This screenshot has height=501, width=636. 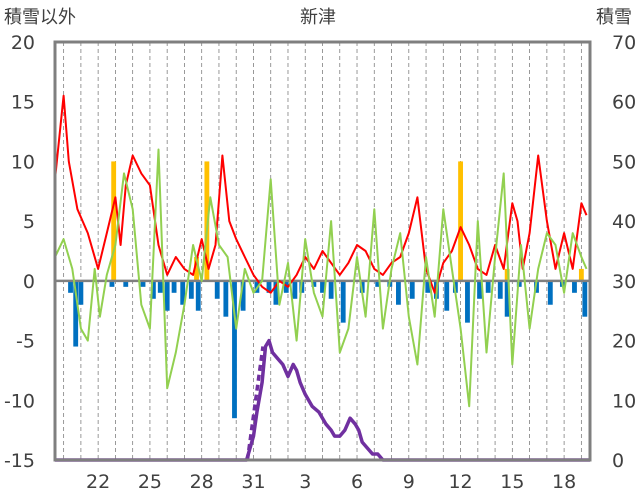 What do you see at coordinates (624, 252) in the screenshot?
I see `right-axis-ticks: 70 60 50 40 30 20 10 0` at bounding box center [624, 252].